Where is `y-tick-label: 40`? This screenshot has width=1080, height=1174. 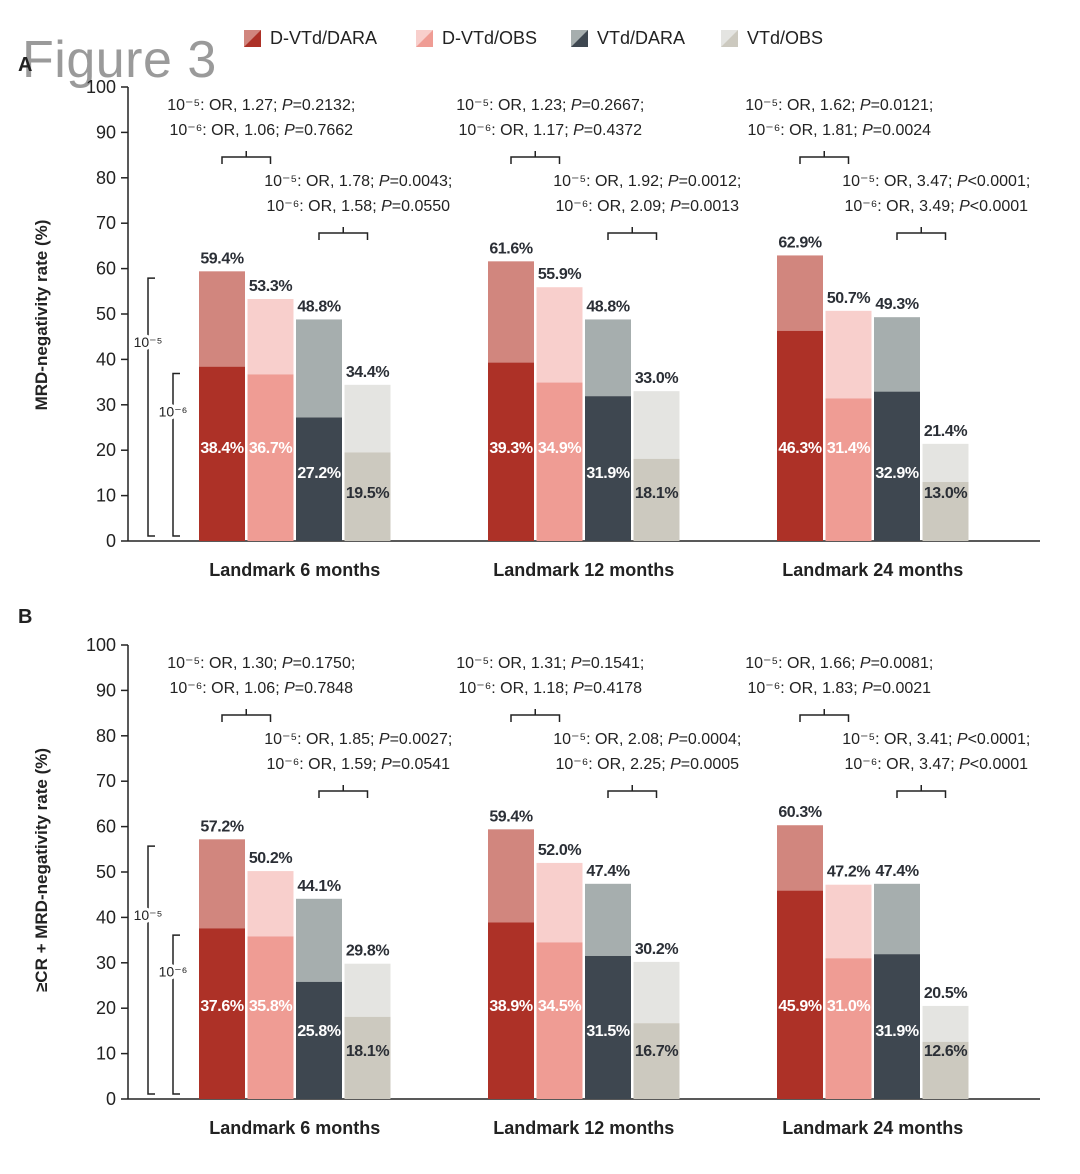
y-tick-label: 40 is located at coordinates (106, 359).